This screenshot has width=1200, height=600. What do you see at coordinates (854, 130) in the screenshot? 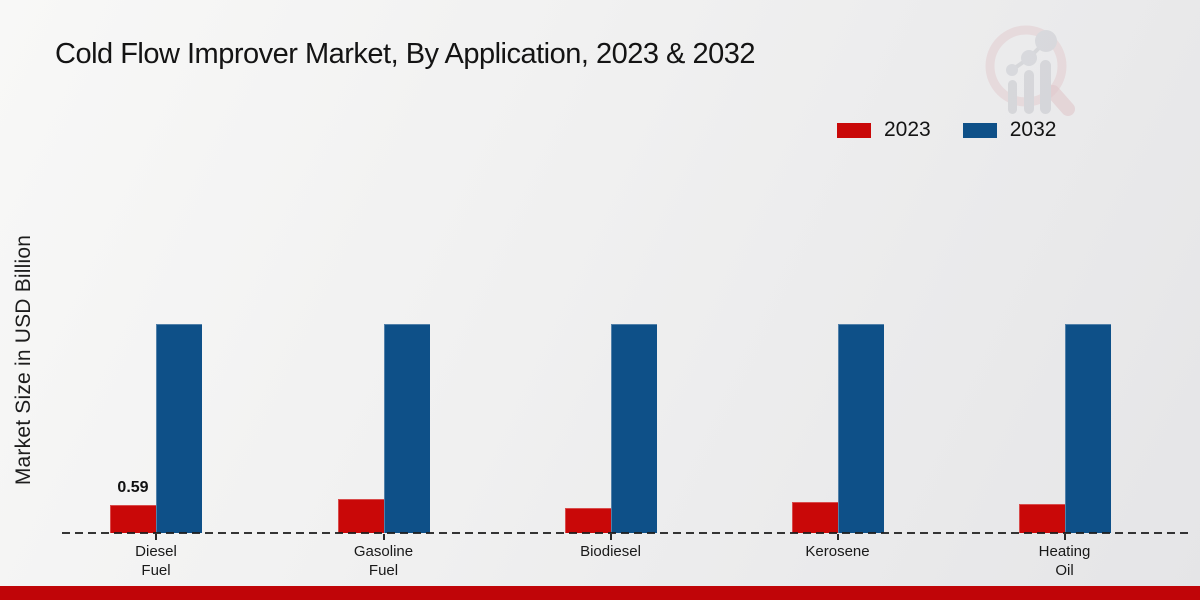
I see `legend-swatch-2023` at bounding box center [854, 130].